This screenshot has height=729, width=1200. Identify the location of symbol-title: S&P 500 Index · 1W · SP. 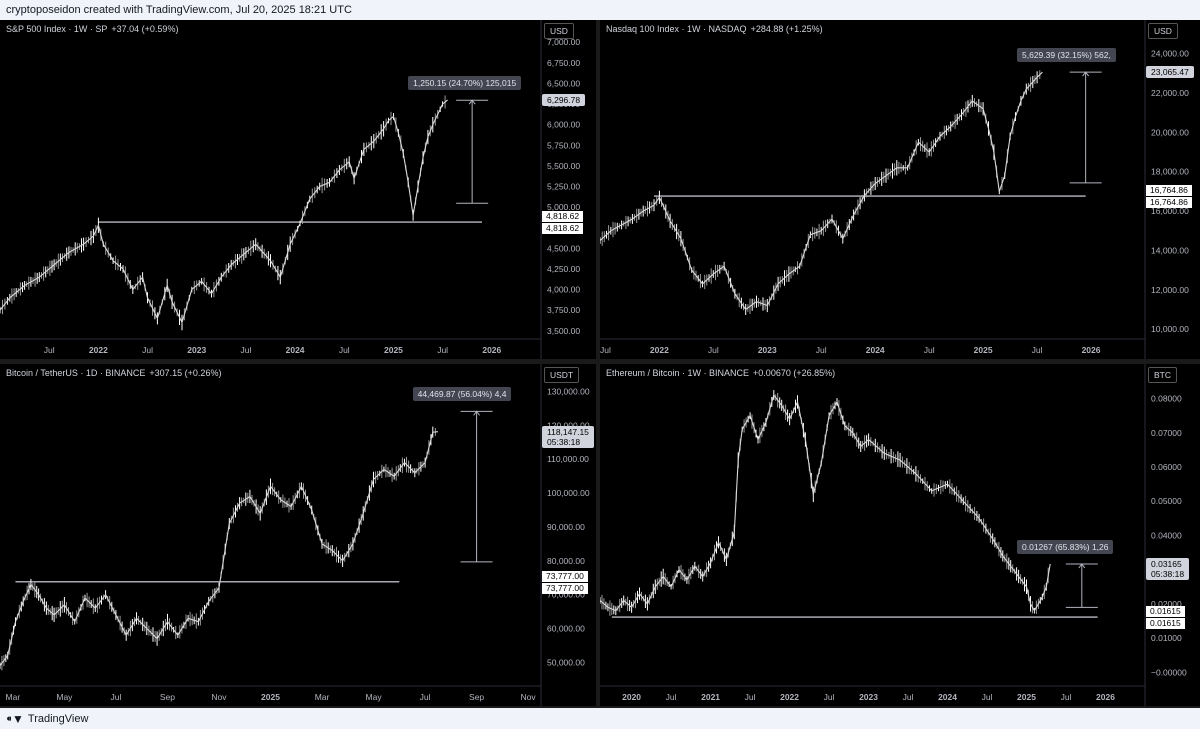
(57, 29).